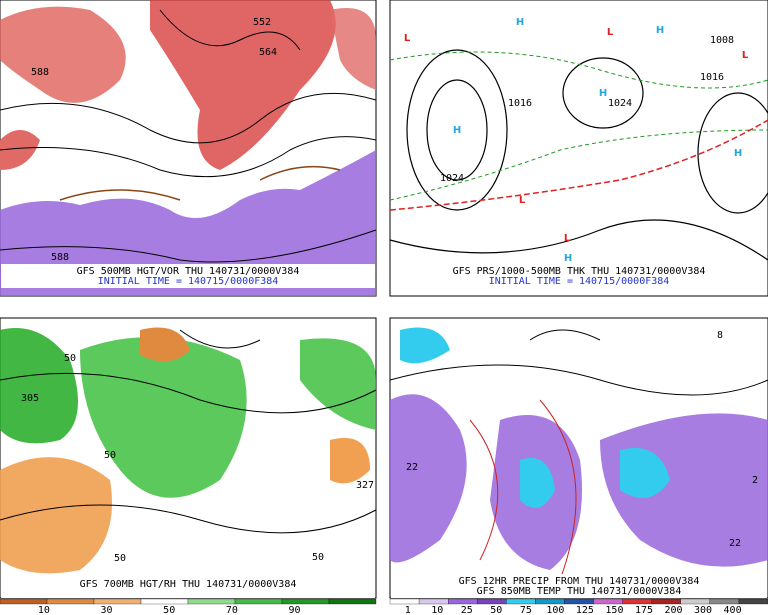 This screenshot has height=615, width=768. Describe the element at coordinates (703, 610) in the screenshot. I see `colorbar-label: 300` at that location.